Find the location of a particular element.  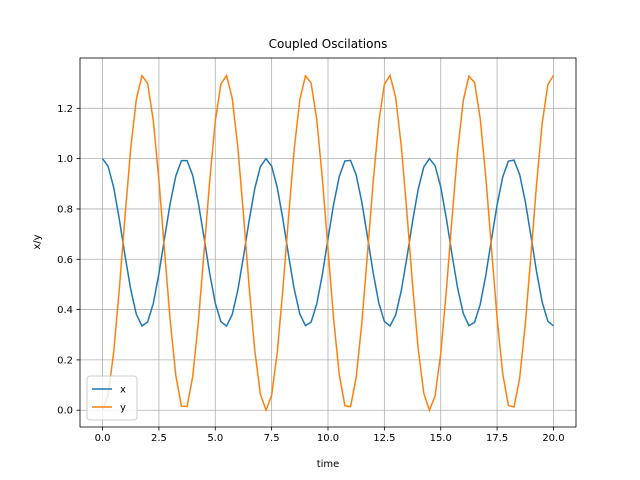

y-axis-label: x/y is located at coordinates (37, 241).